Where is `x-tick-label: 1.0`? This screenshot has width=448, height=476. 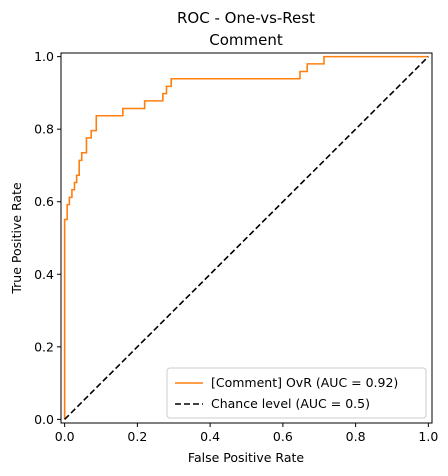
x-tick-label: 1.0 is located at coordinates (428, 436).